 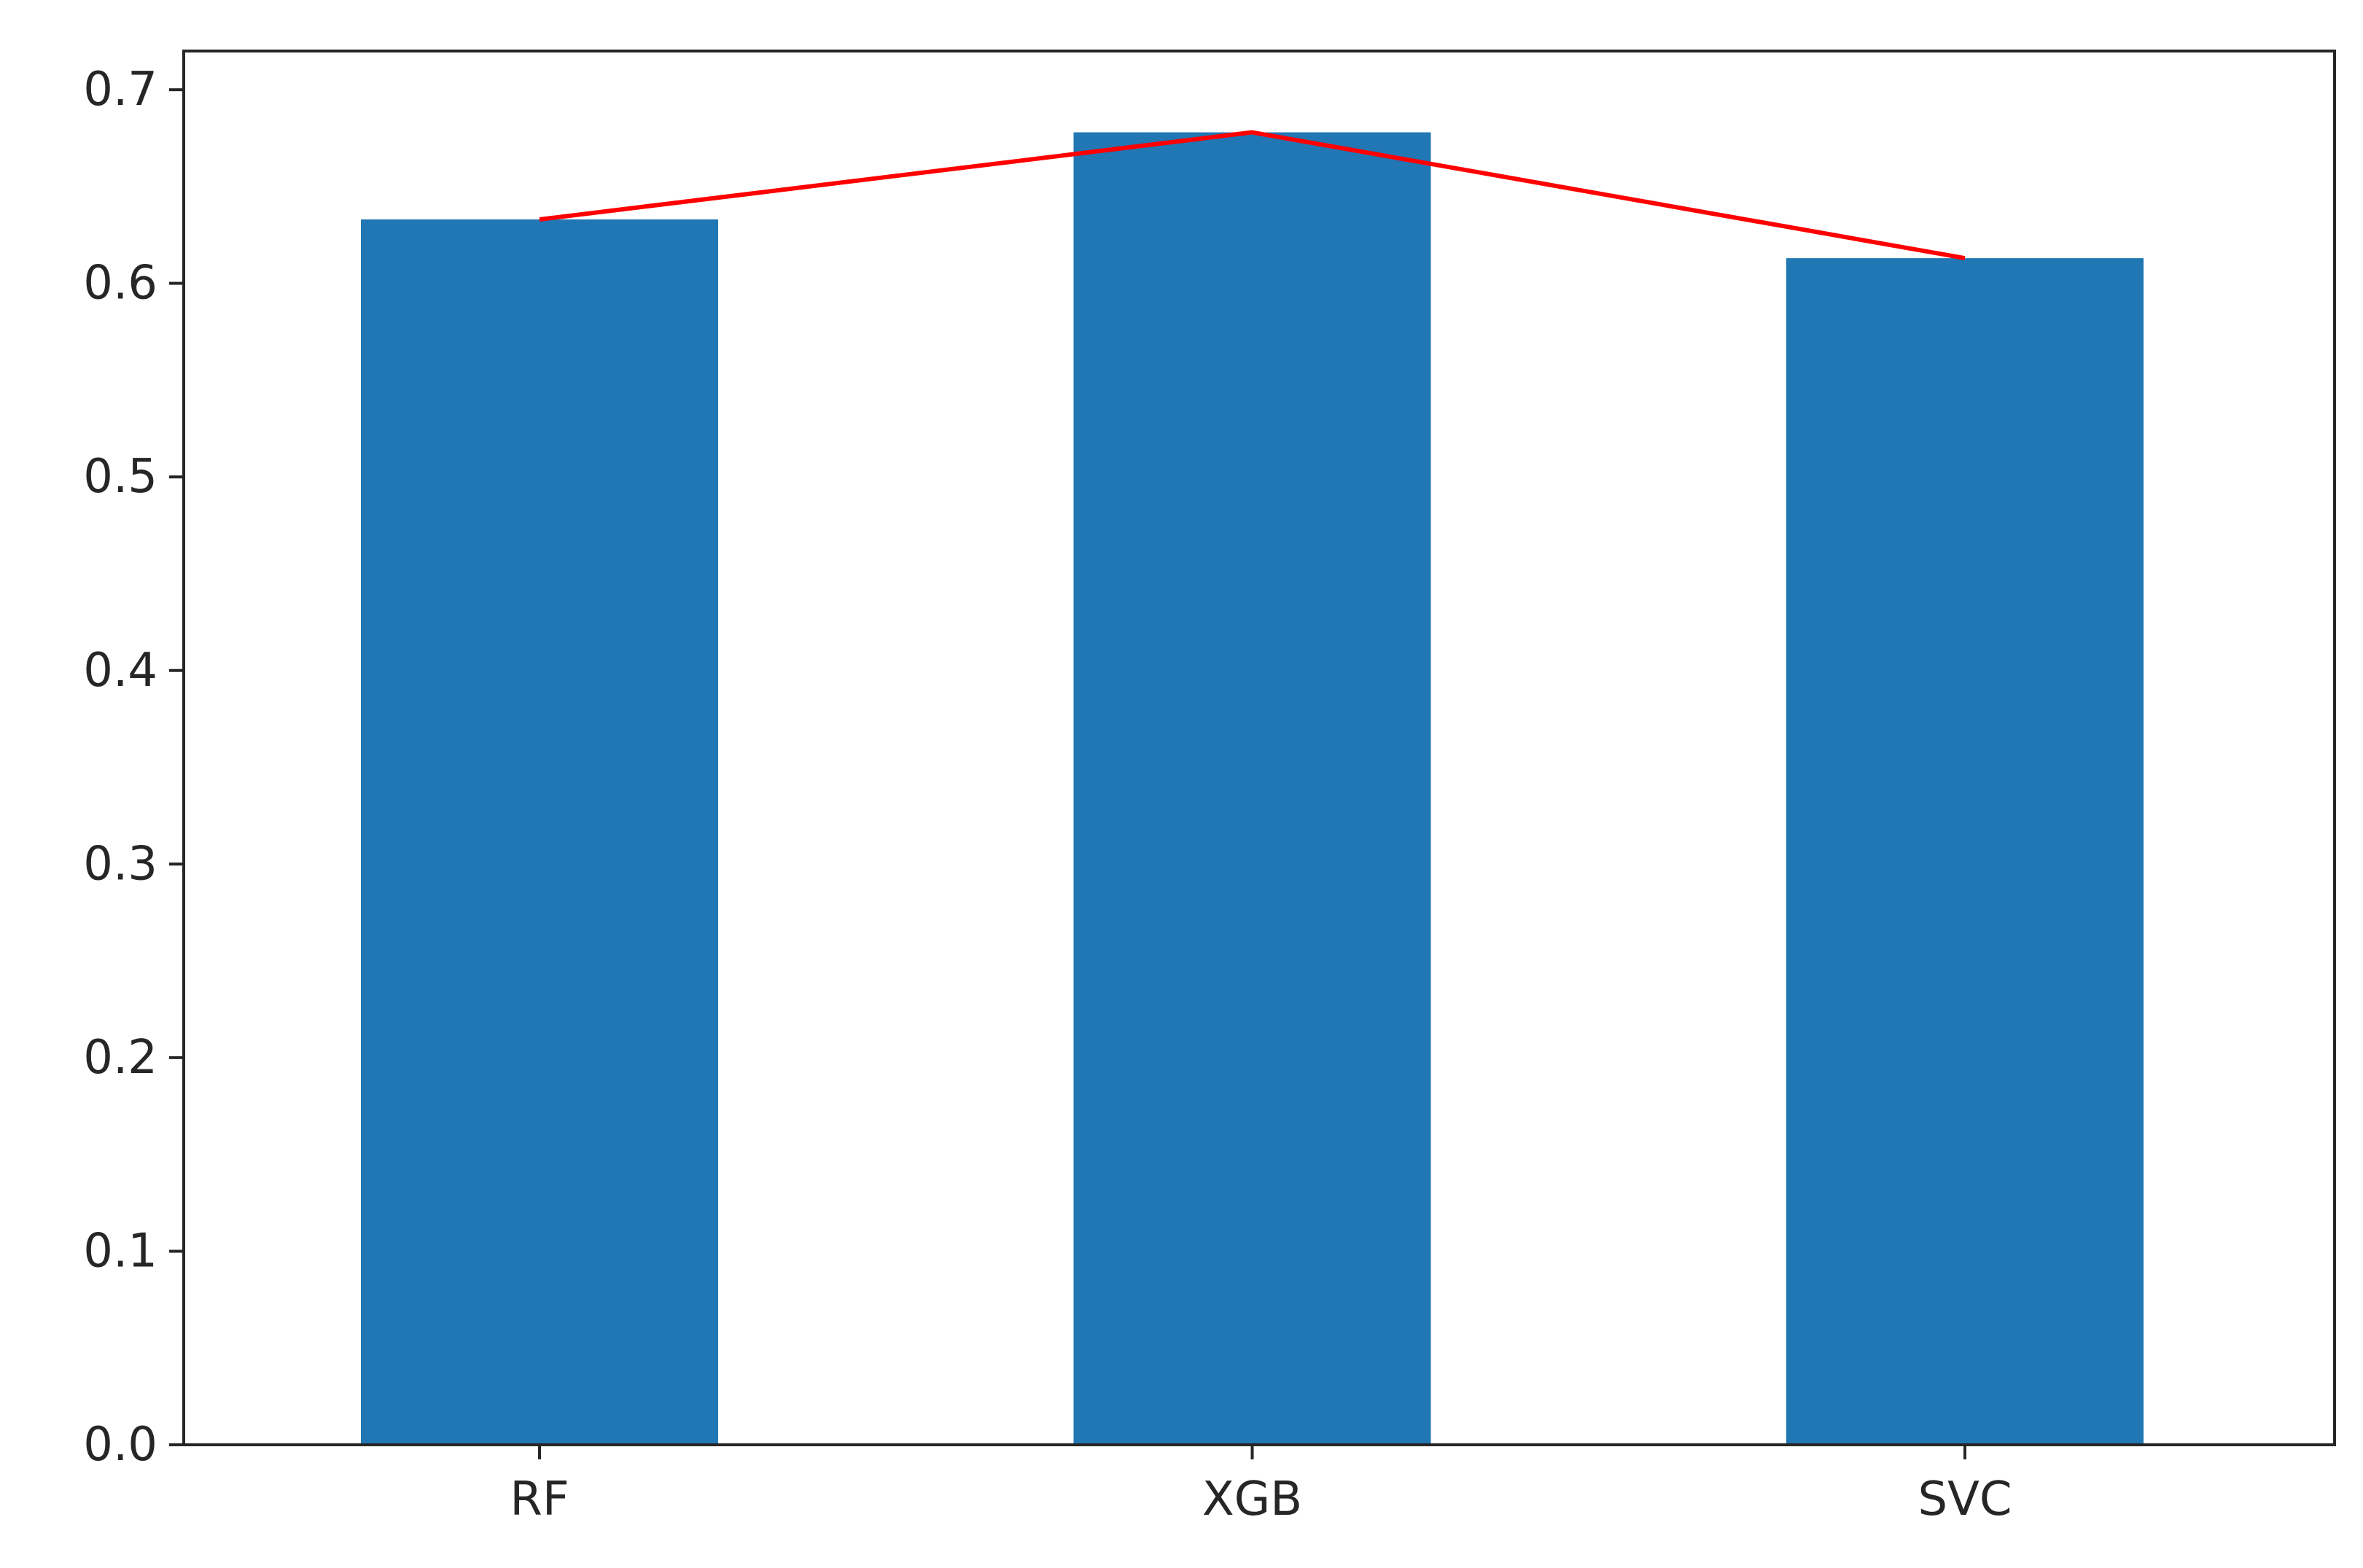 I want to click on x-axis: RF XGB SVC, so click(x=1261, y=1486).